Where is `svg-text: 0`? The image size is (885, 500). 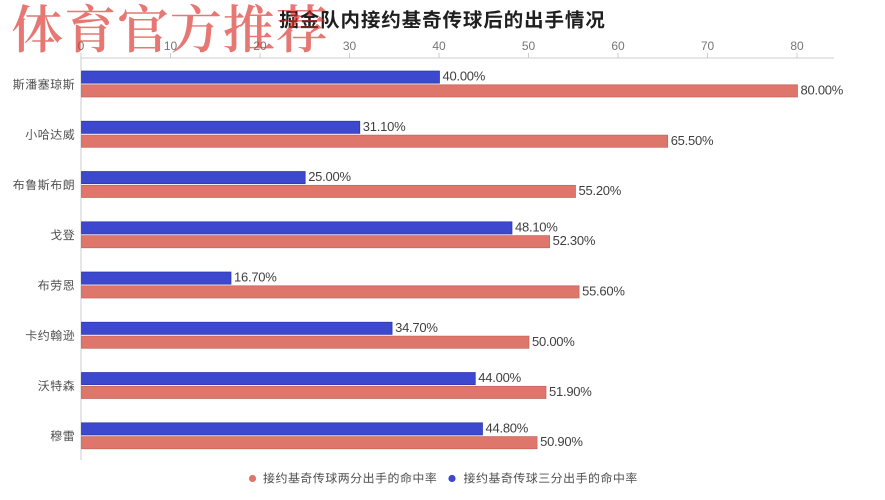
svg-text: 0 is located at coordinates (81, 46).